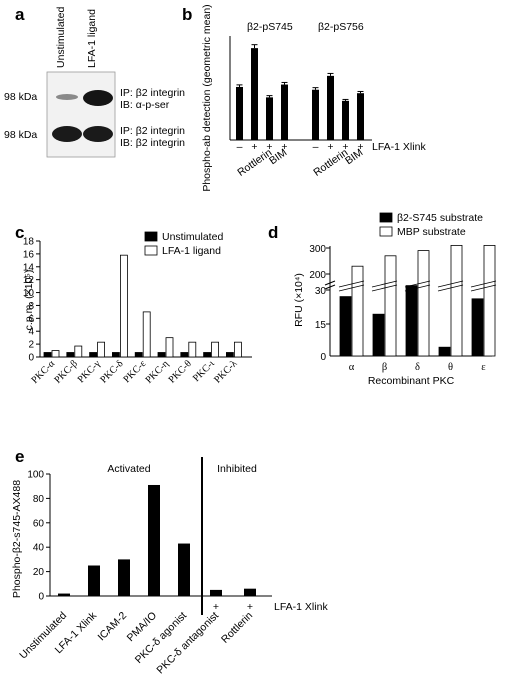  What do you see at coordinates (111, 371) in the screenshot?
I see `panel-c-category-label: PKC-δ` at bounding box center [111, 371].